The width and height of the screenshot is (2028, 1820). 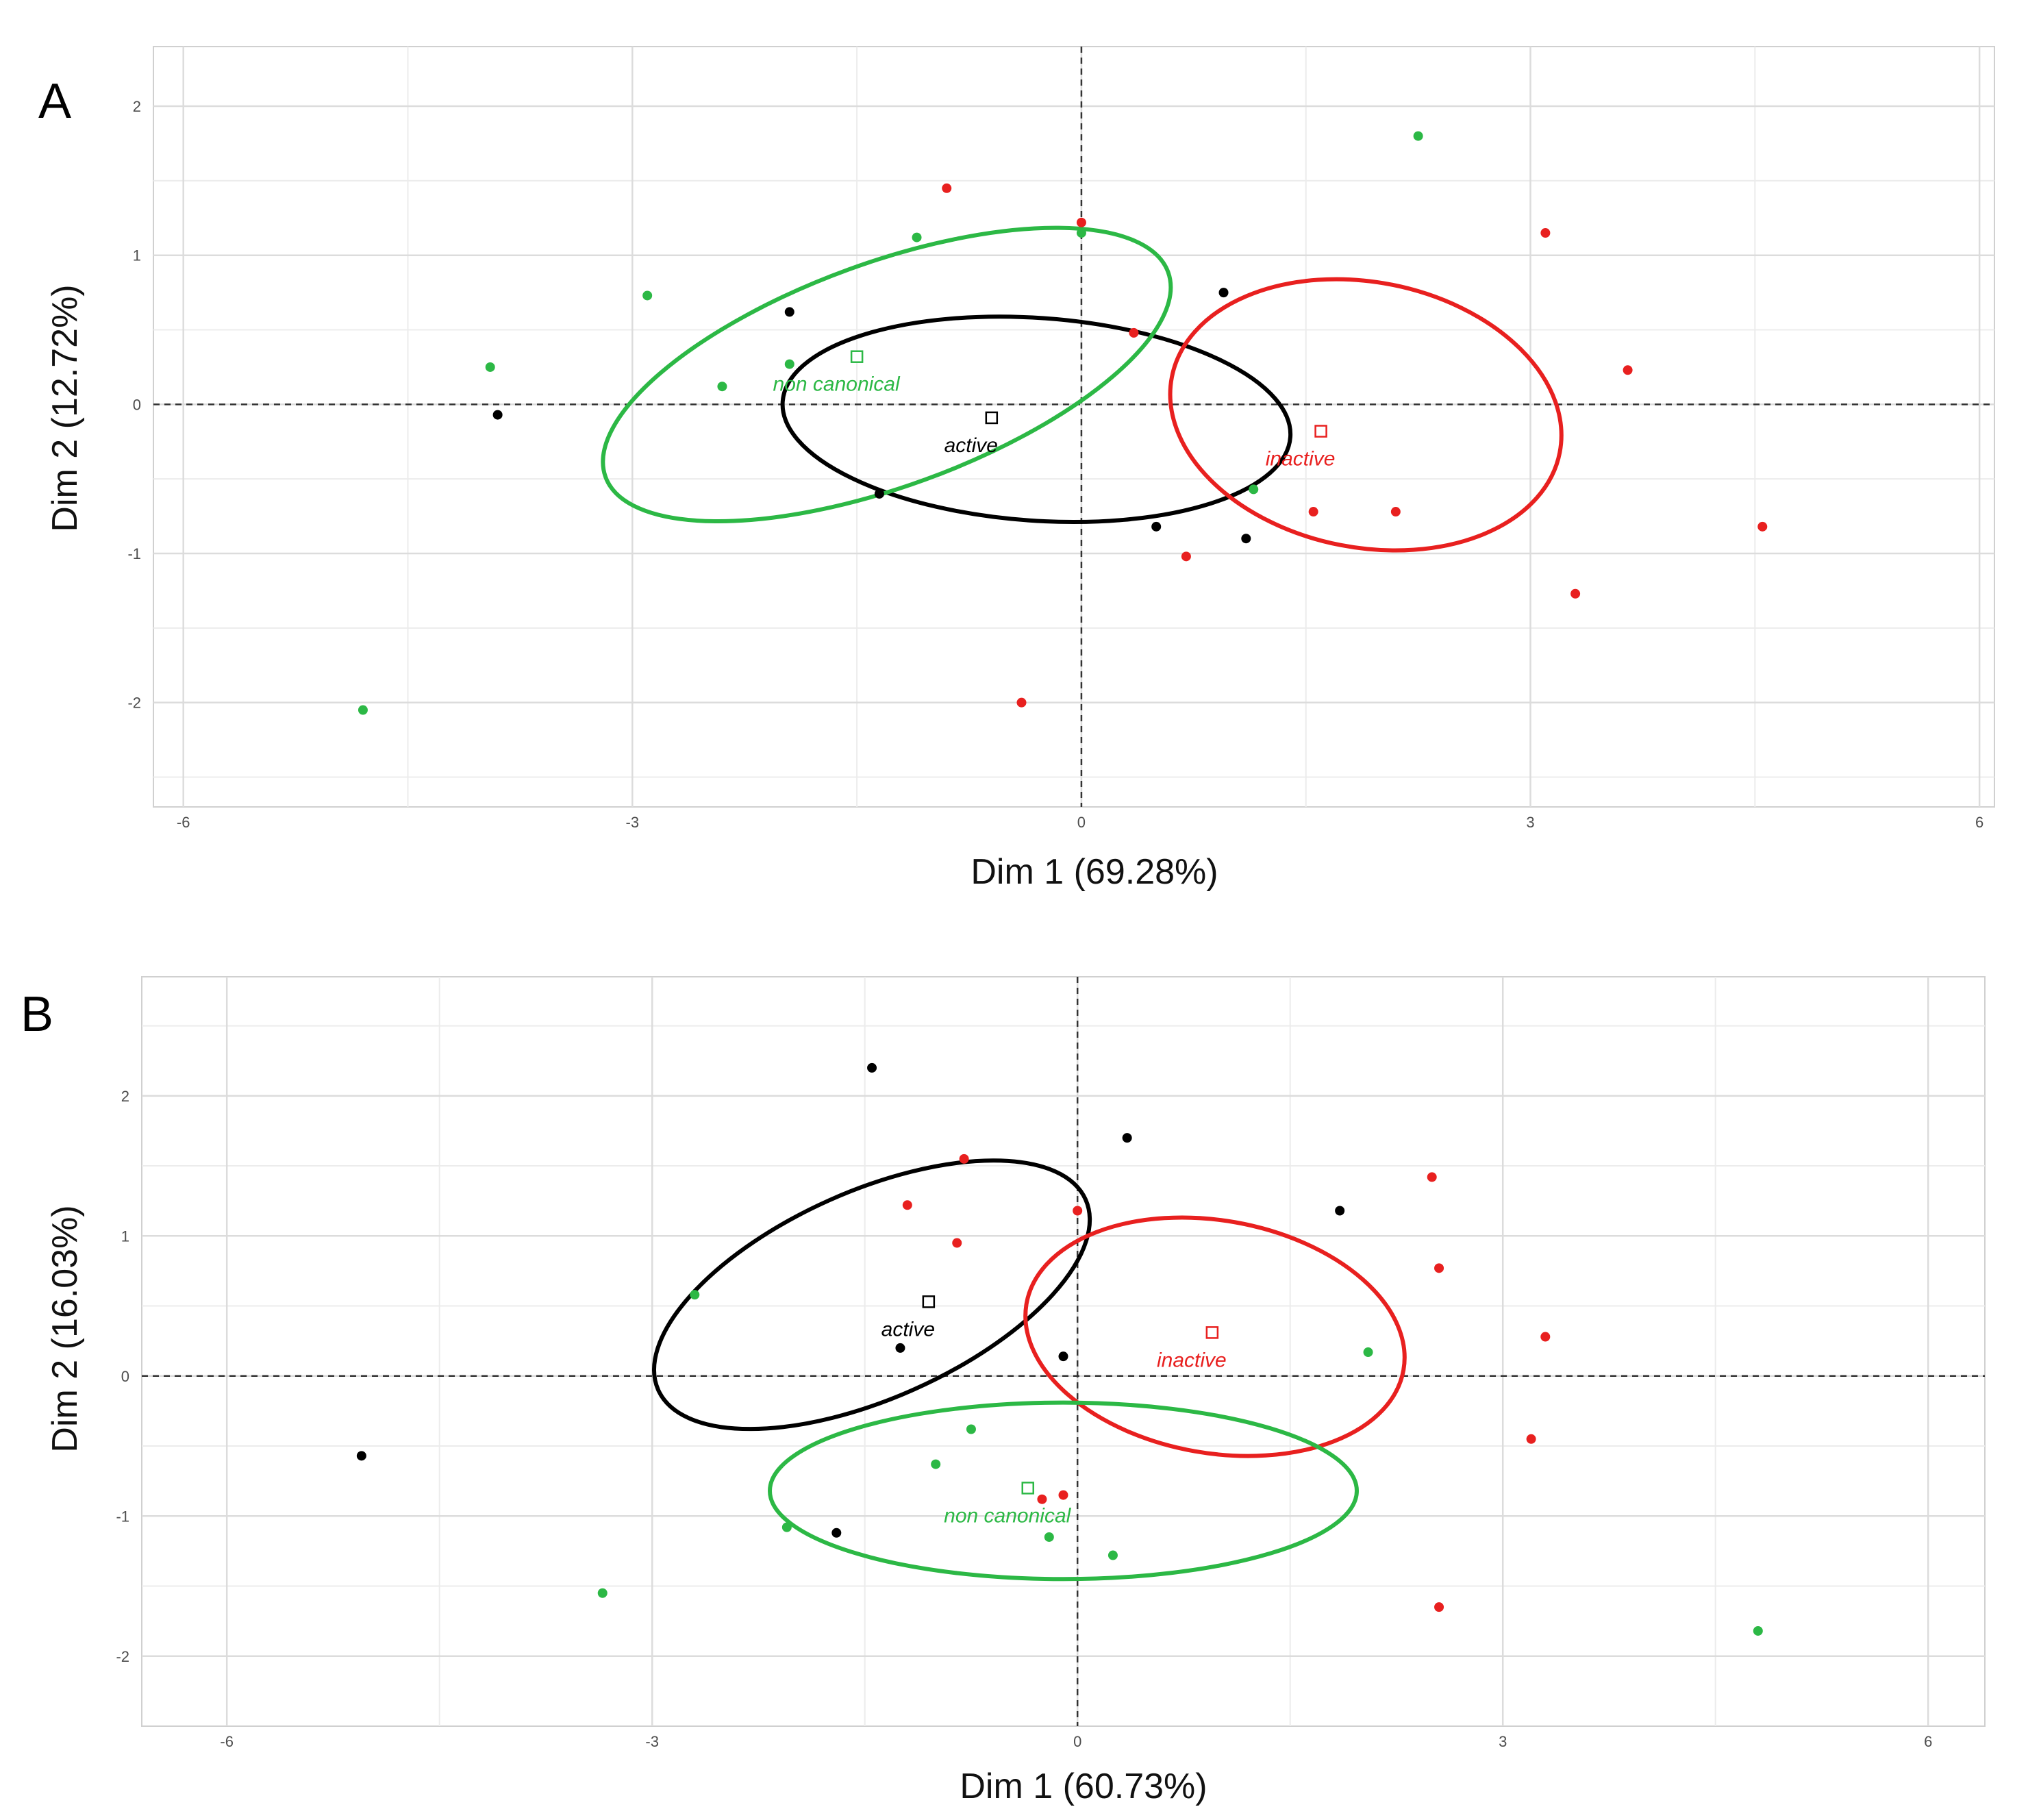 What do you see at coordinates (929, 1301) in the screenshot?
I see `centroid-marker-active` at bounding box center [929, 1301].